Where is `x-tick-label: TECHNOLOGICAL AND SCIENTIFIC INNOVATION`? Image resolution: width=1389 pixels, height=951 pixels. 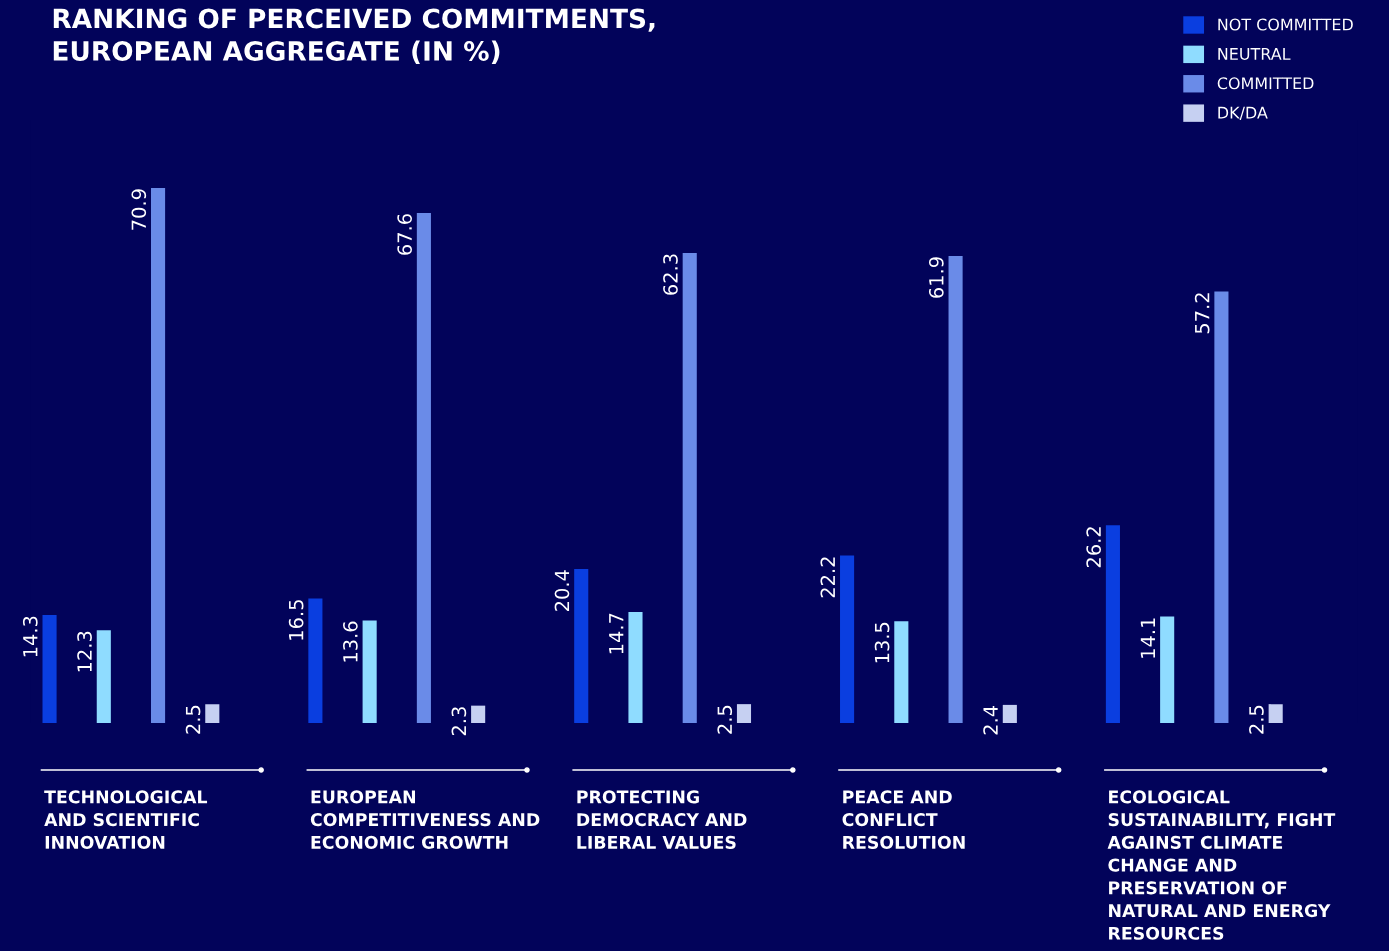
x-tick-label: TECHNOLOGICAL AND SCIENTIFIC INNOVATION is located at coordinates (126, 819).